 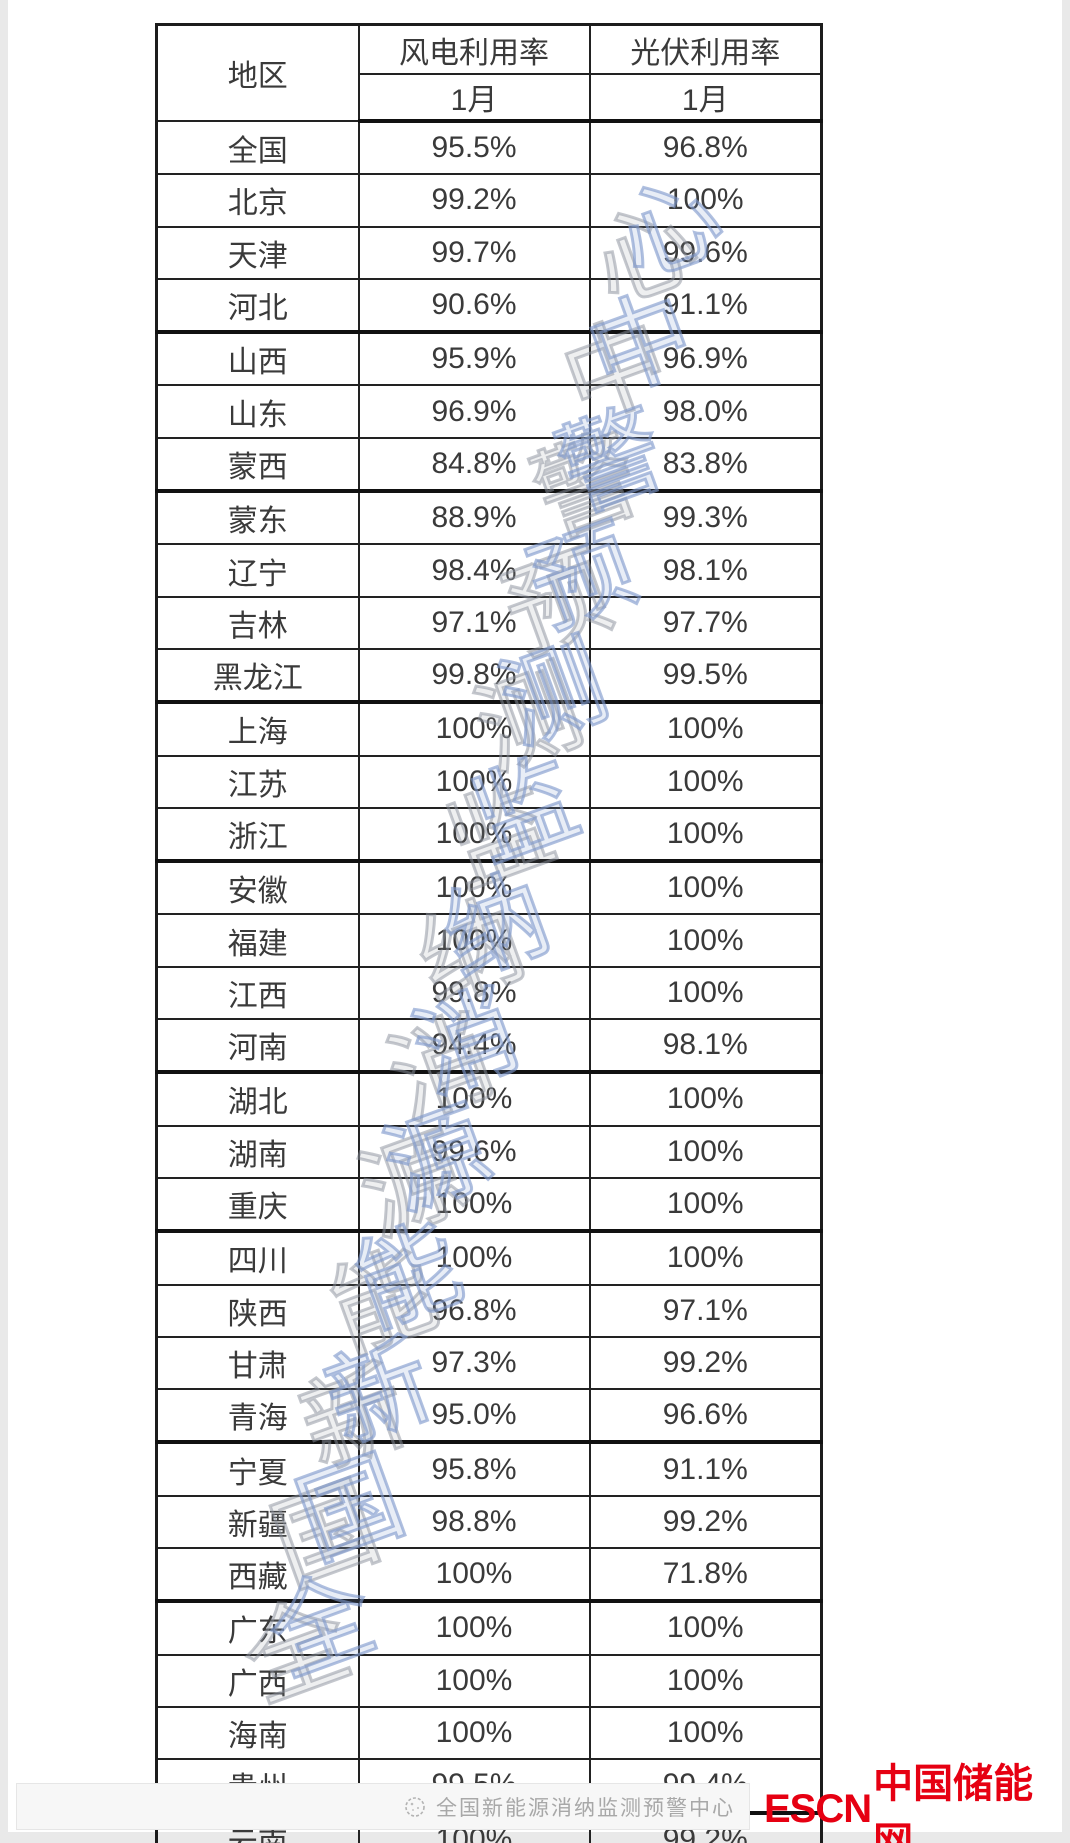 I want to click on table-row: 河北 90.6% 91.1%, so click(x=489, y=306).